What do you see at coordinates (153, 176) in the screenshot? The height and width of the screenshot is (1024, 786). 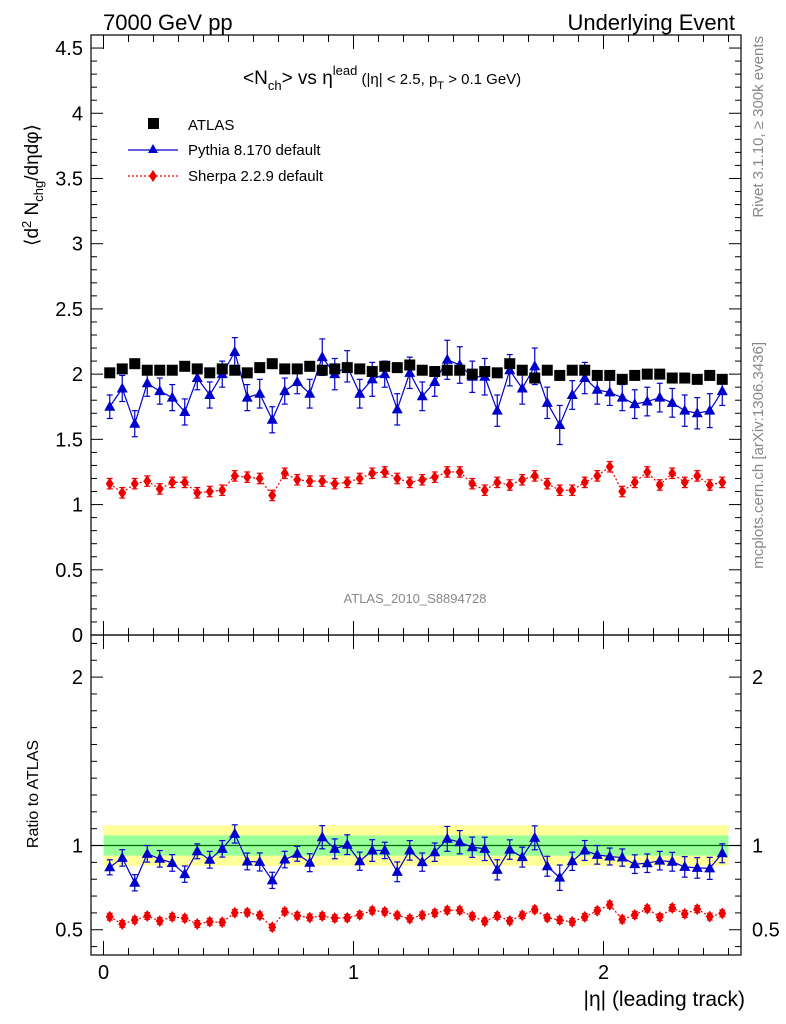 I see `legend-sherpa-marker` at bounding box center [153, 176].